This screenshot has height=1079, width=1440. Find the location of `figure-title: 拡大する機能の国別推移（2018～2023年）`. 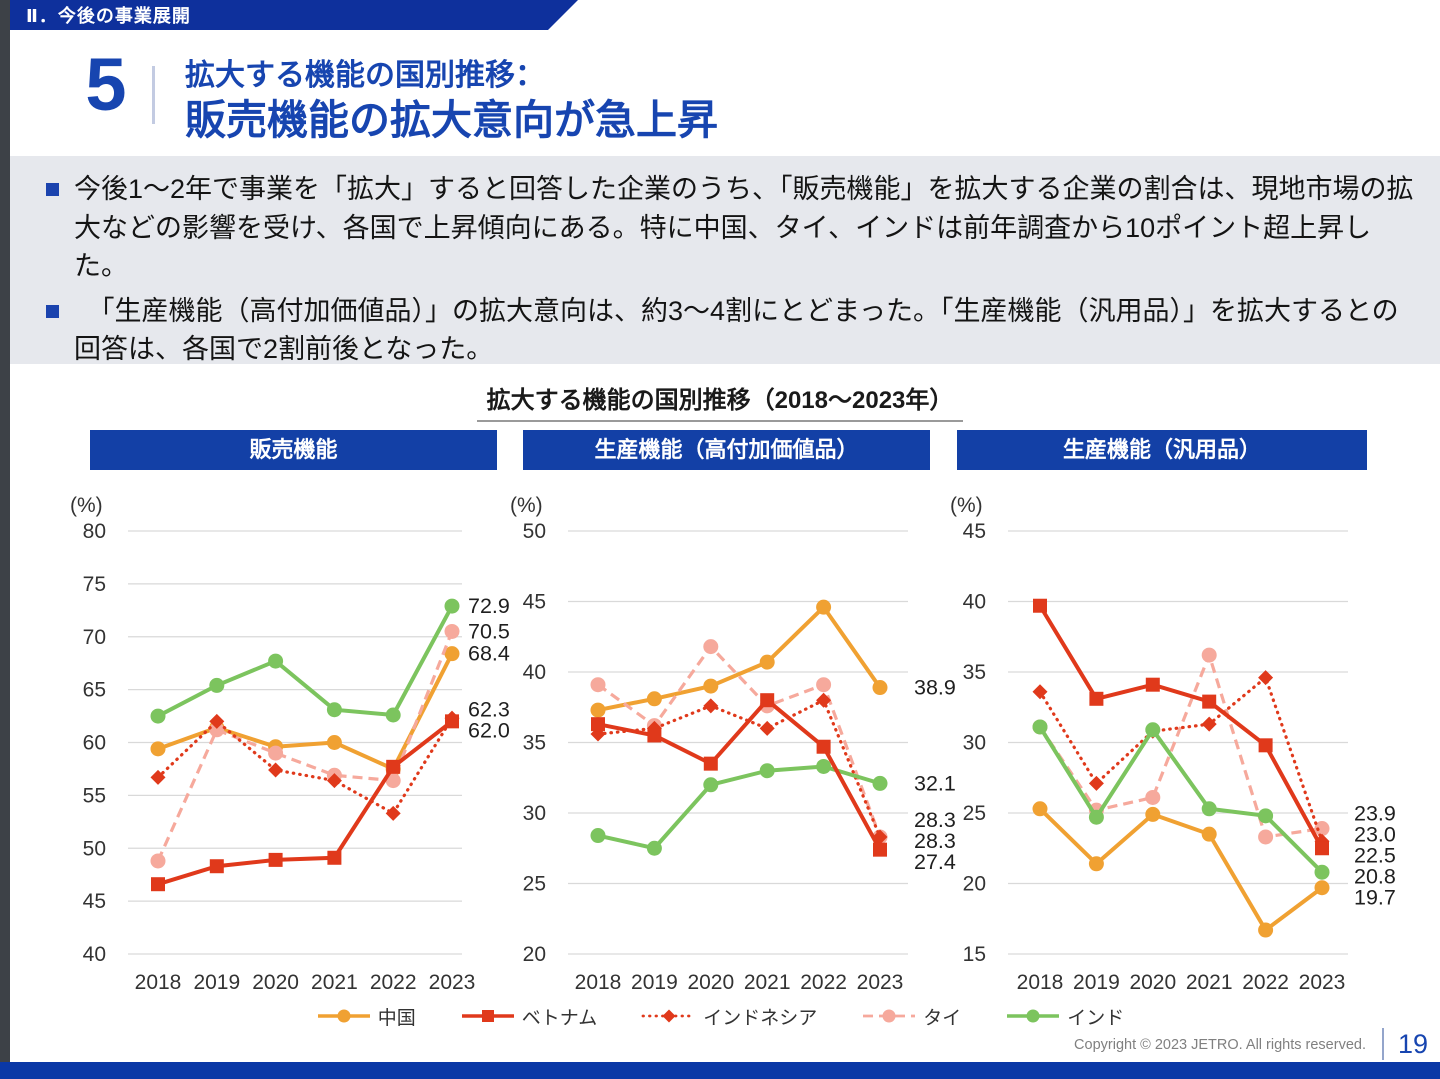

figure-title: 拡大する機能の国別推移（2018～2023年） is located at coordinates (720, 401).